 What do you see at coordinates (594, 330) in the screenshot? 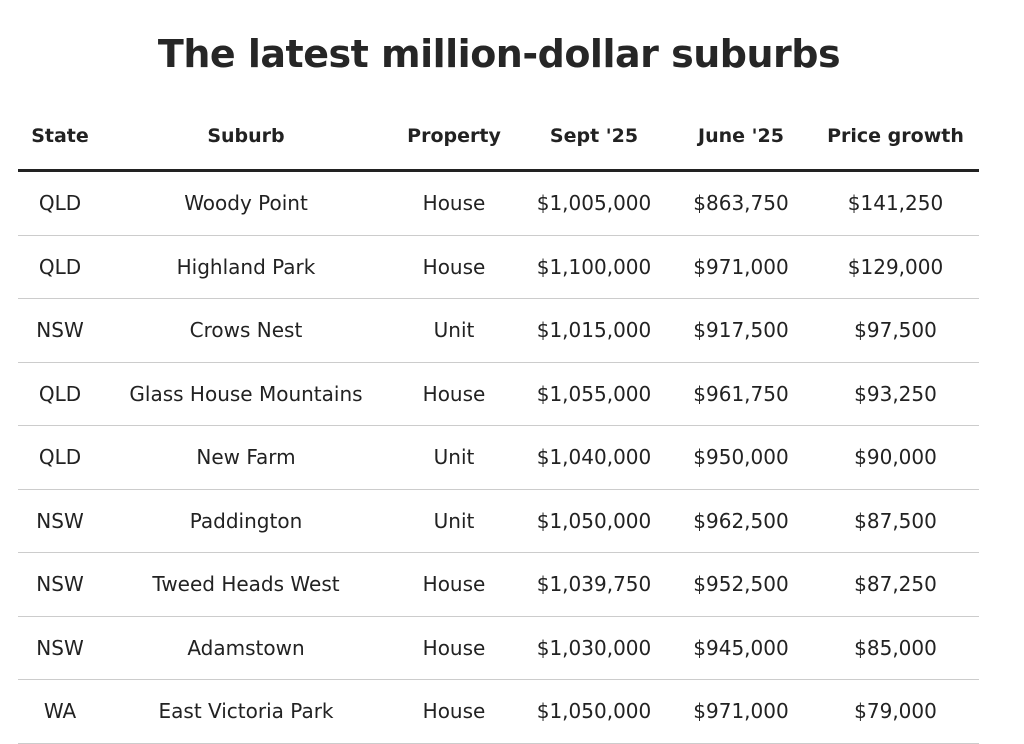
I see `table-cell: $1,015,000` at bounding box center [594, 330].